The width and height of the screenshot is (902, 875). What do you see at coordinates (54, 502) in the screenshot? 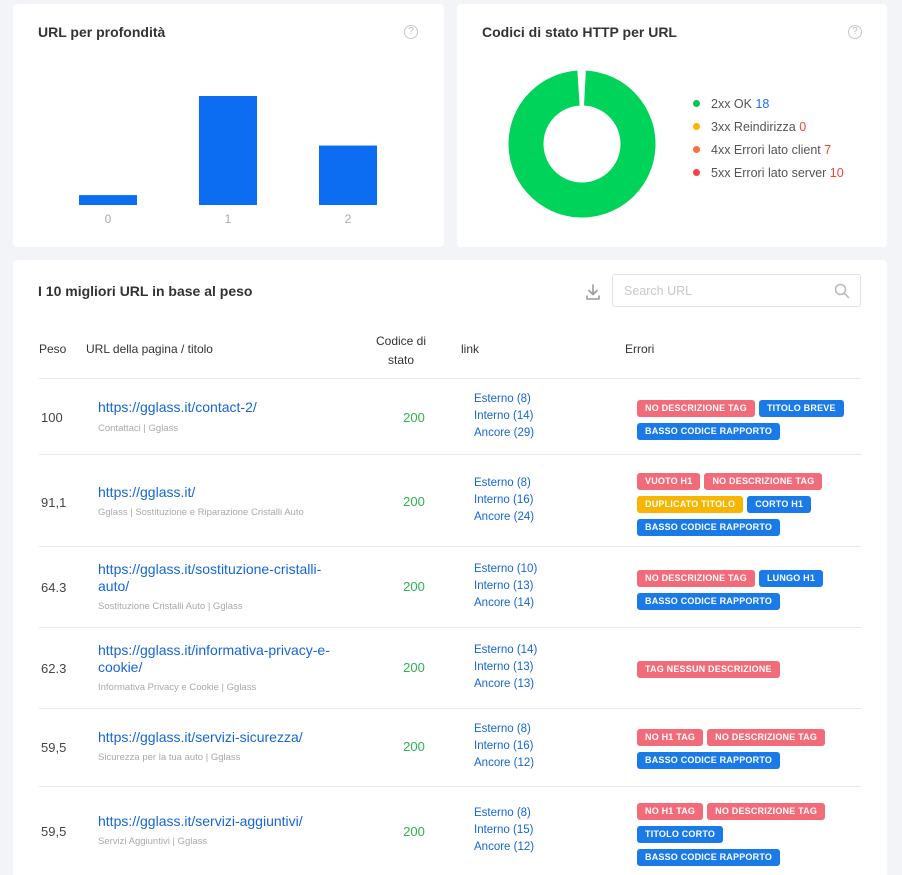
I see `row-weight: 91,1` at bounding box center [54, 502].